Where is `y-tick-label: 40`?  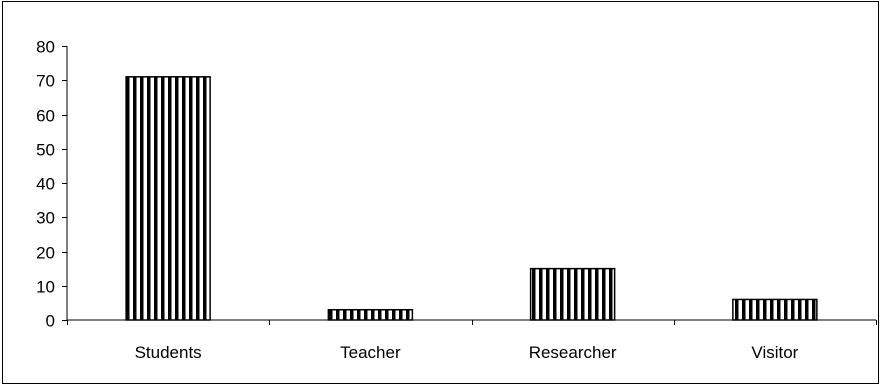
y-tick-label: 40 is located at coordinates (45, 184).